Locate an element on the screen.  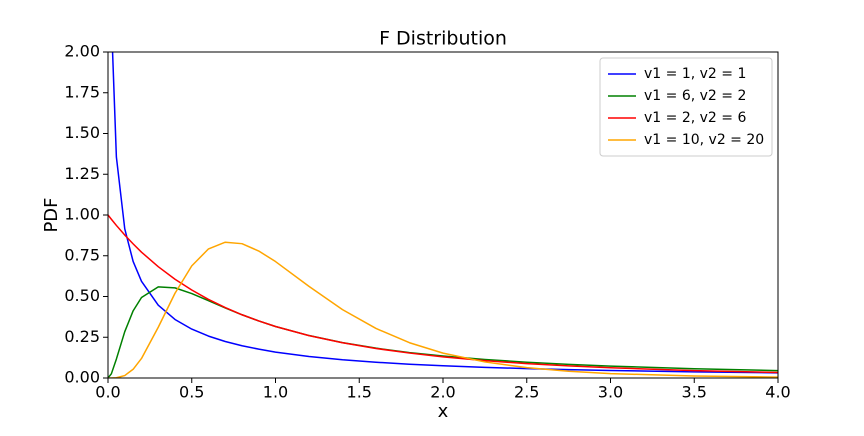
x-tick-label: 0.0 is located at coordinates (107, 392).